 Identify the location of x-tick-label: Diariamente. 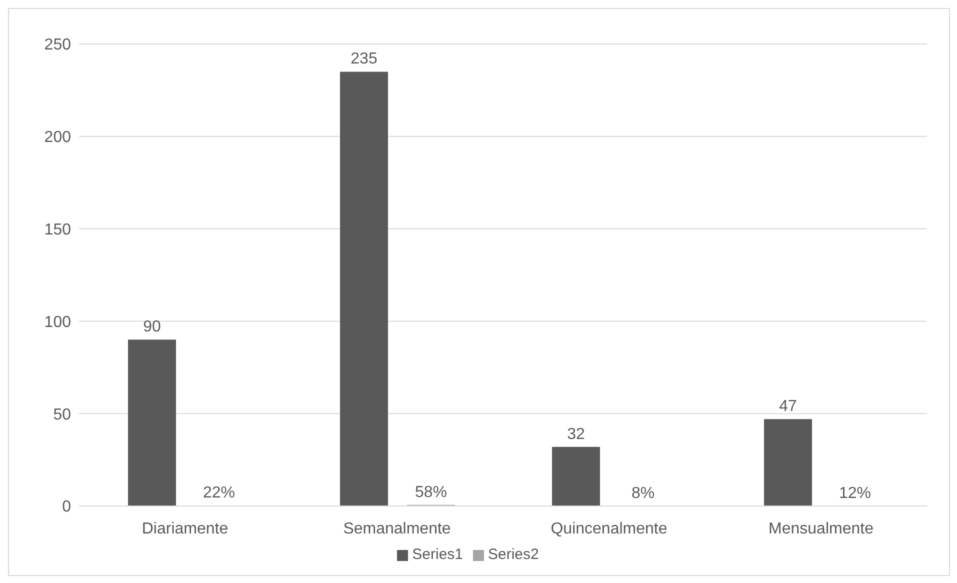
(185, 529).